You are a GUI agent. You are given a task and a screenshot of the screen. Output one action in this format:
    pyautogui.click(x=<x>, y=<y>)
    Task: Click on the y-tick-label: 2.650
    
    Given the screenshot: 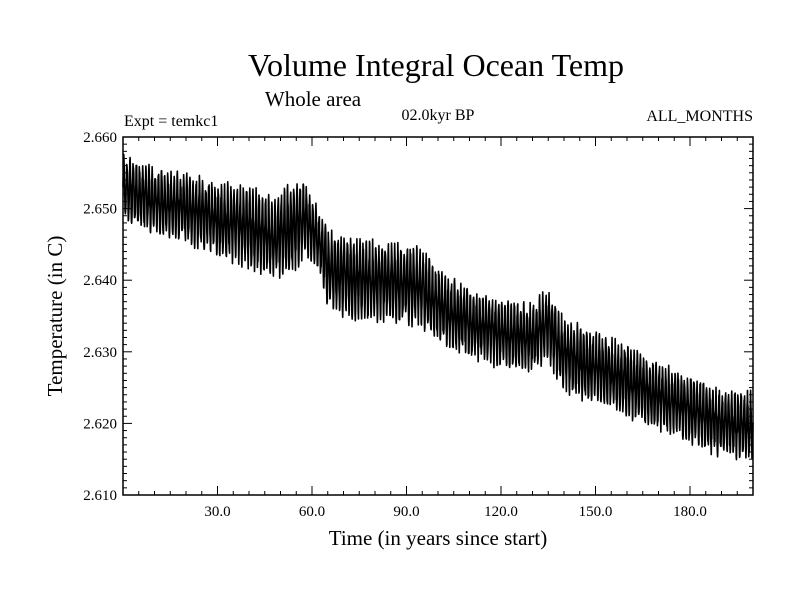 What is the action you would take?
    pyautogui.click(x=100, y=210)
    